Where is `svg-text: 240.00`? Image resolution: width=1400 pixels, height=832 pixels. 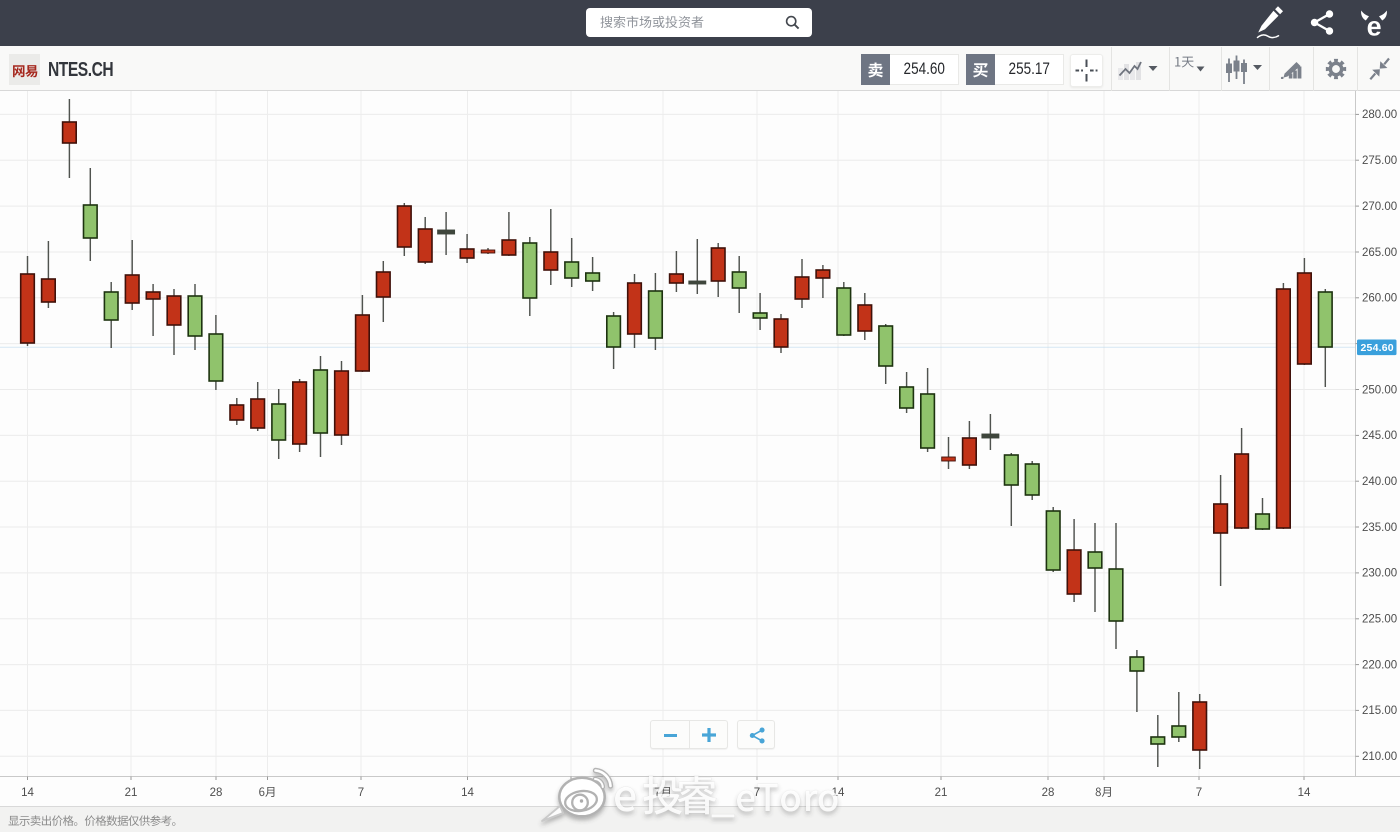 svg-text: 240.00 is located at coordinates (1379, 482).